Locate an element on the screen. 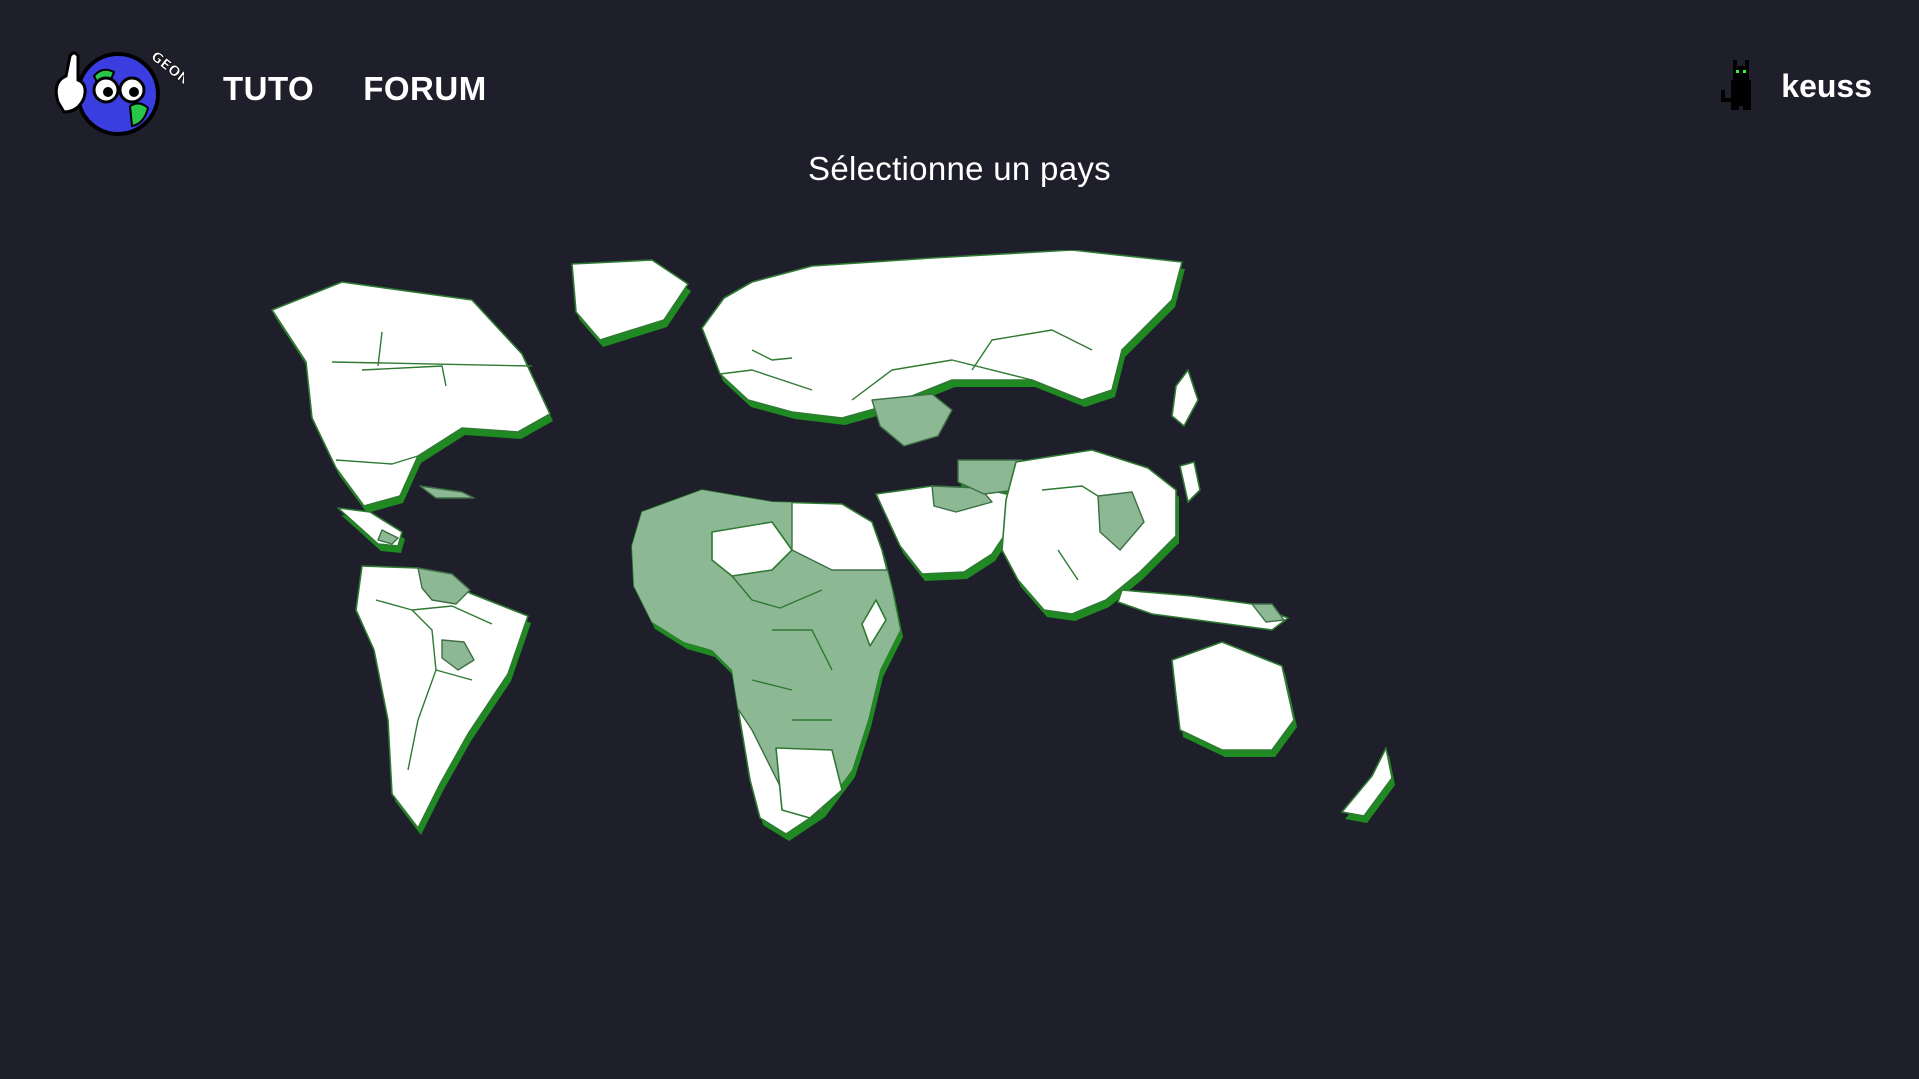 This screenshot has width=1919, height=1079. region-south-africa is located at coordinates (809, 783).